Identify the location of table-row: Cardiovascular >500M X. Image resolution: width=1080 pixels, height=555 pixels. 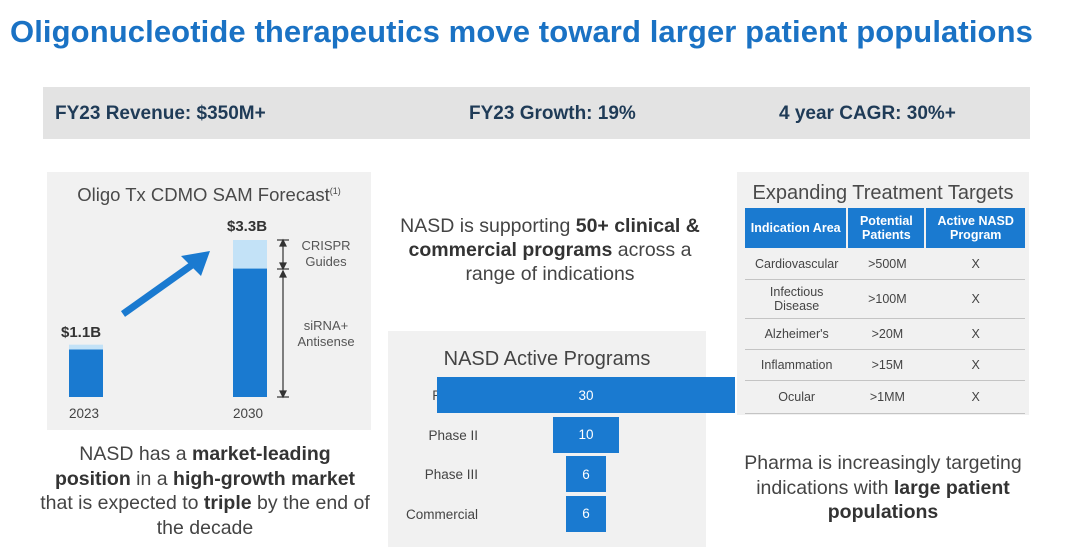
(885, 264).